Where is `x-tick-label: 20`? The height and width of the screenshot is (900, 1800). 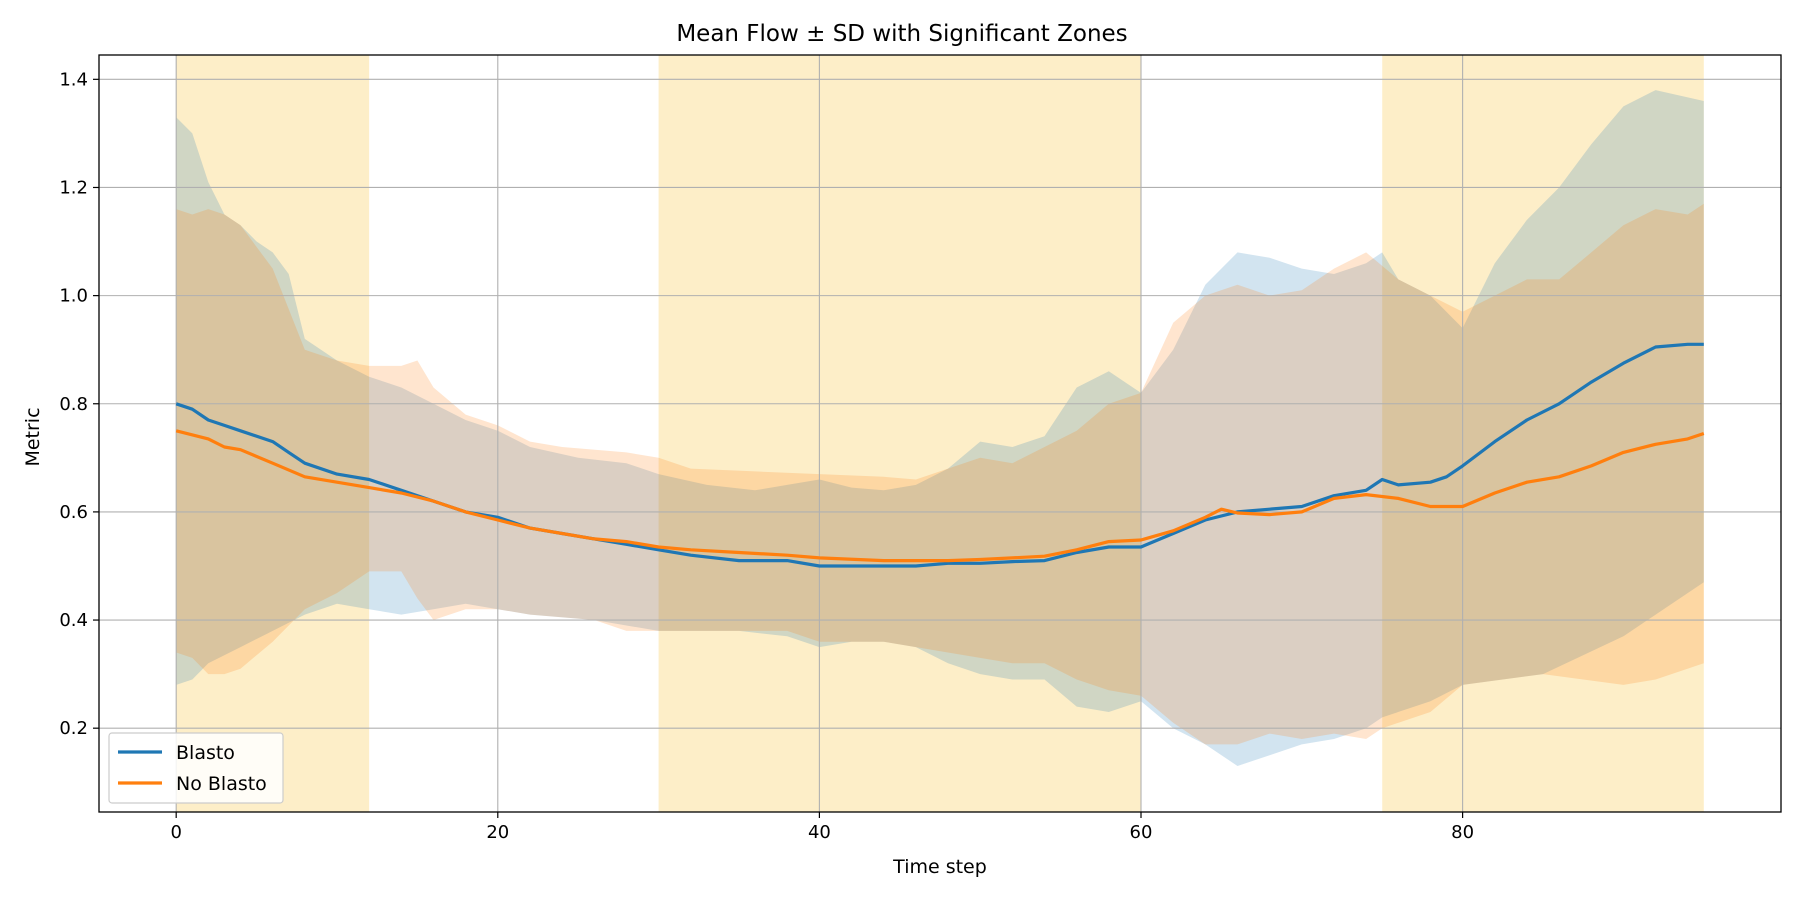 x-tick-label: 20 is located at coordinates (497, 832).